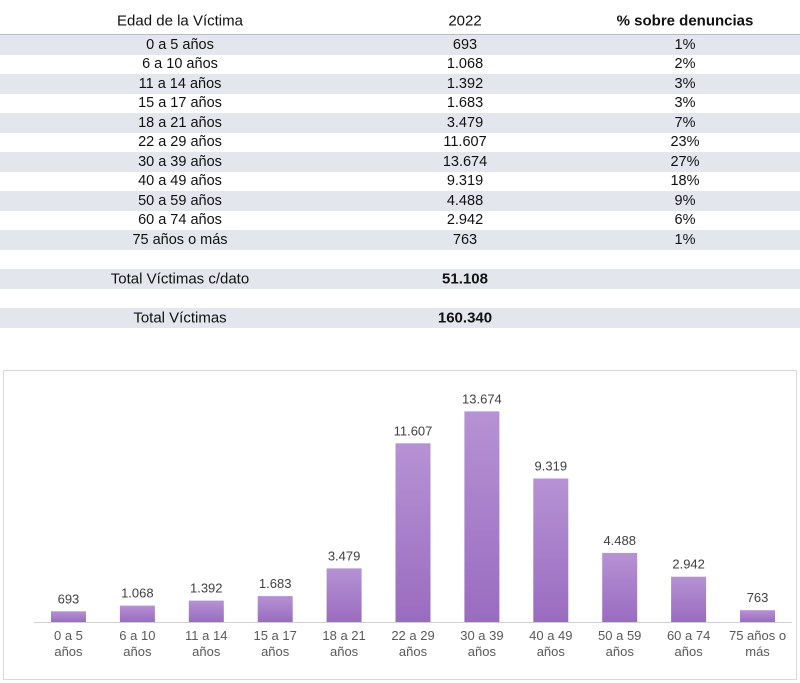 This screenshot has width=800, height=683. I want to click on cell-percent: 2%, so click(685, 64).